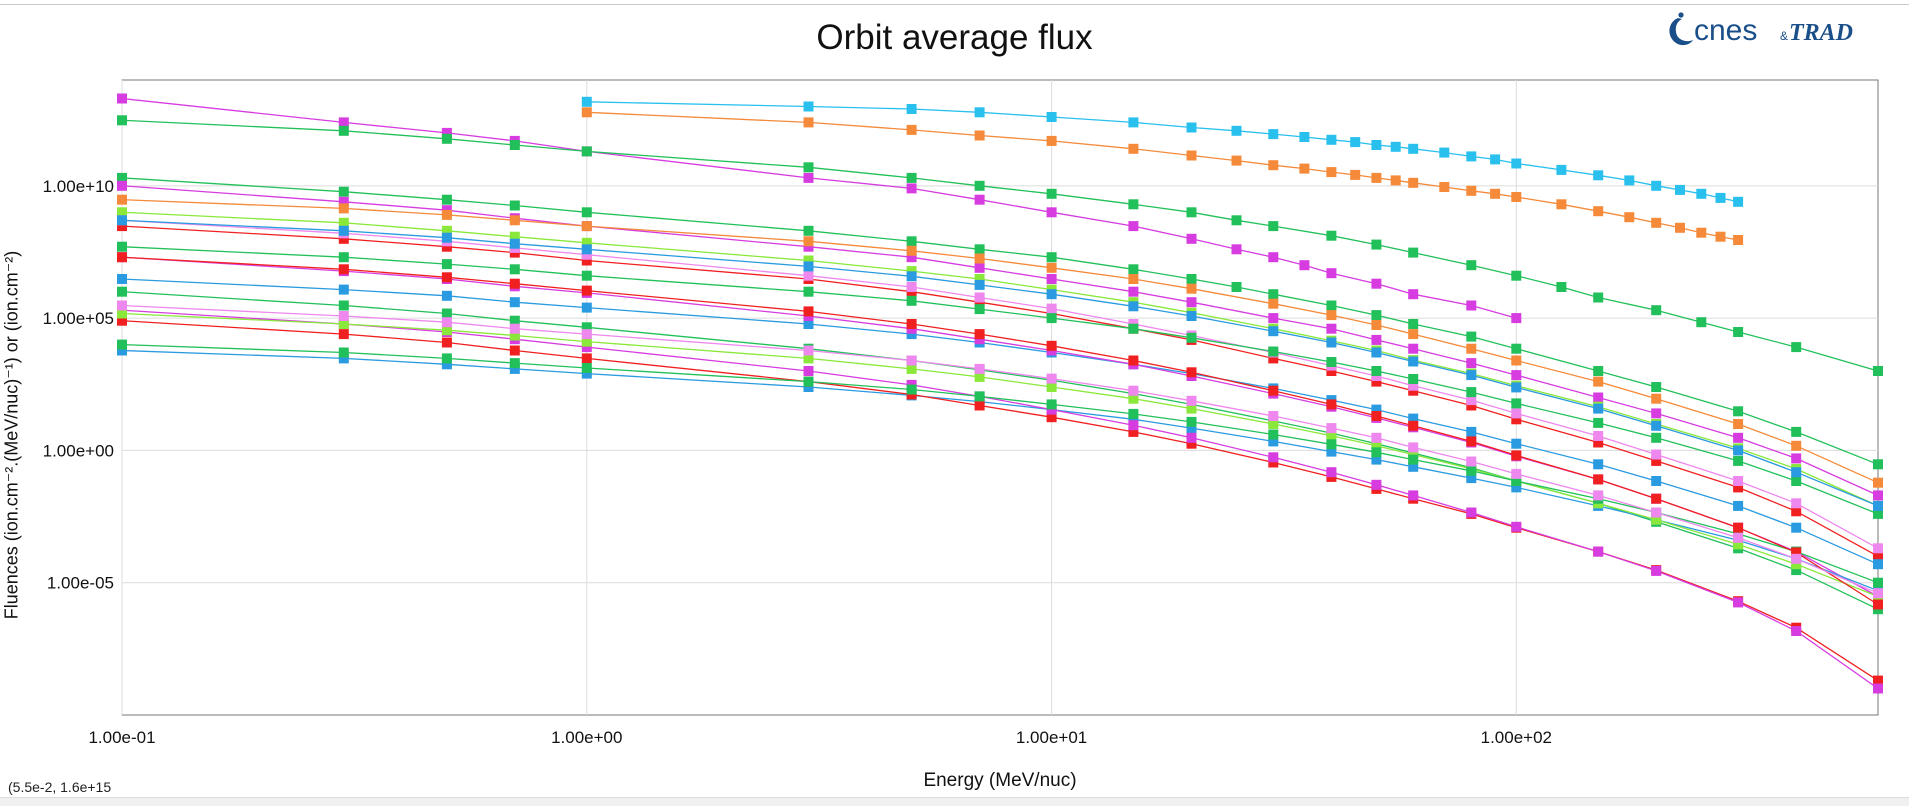  What do you see at coordinates (60, 787) in the screenshot?
I see `cursor-coordinates: (5.5e-2, 1.6e+15` at bounding box center [60, 787].